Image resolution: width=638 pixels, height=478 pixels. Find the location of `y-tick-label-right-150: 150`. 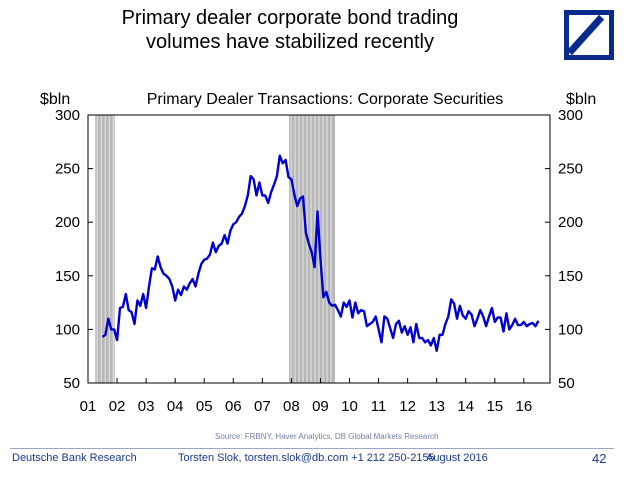

y-tick-label-right-150: 150 is located at coordinates (570, 276).